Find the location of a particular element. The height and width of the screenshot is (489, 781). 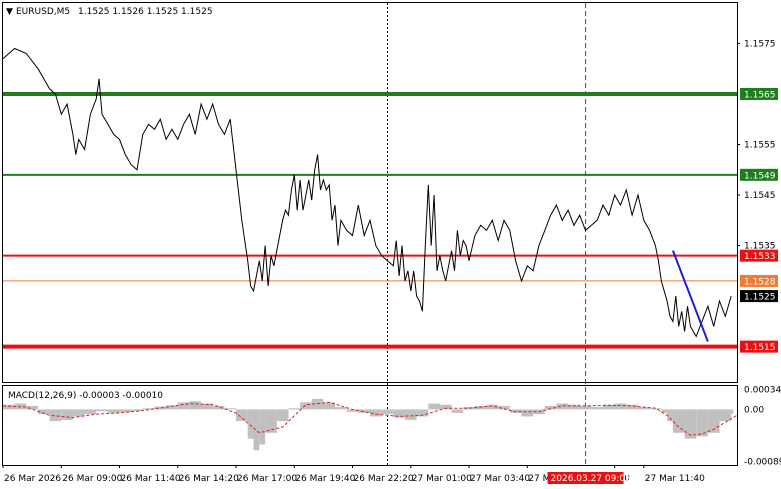

level-tag-1.1515 is located at coordinates (759, 346).